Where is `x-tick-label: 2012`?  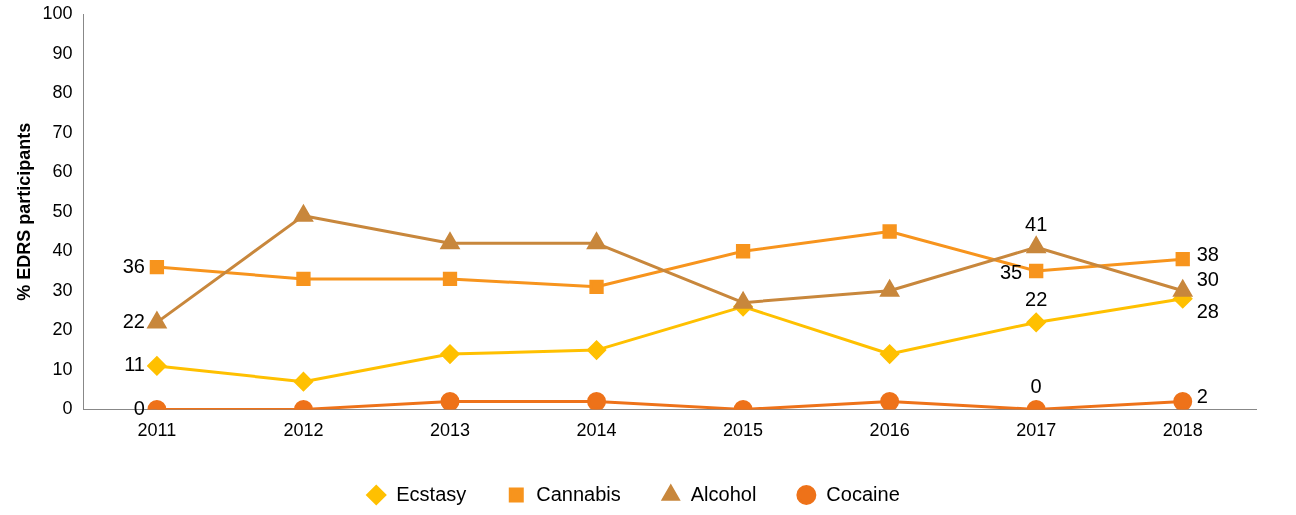 x-tick-label: 2012 is located at coordinates (303, 430).